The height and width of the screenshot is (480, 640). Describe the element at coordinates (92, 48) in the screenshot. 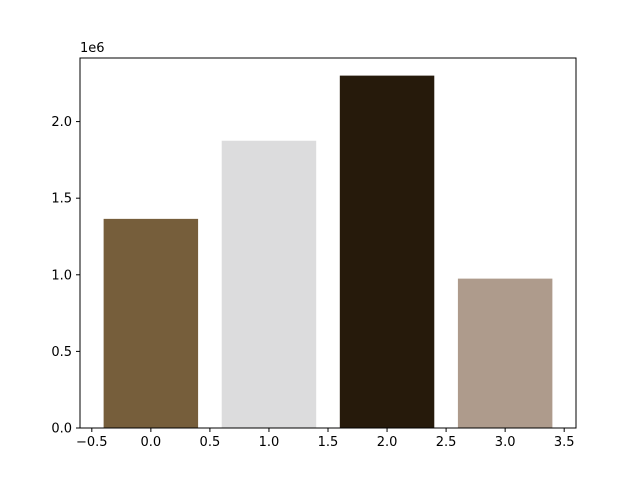

I see `y-axis-offset-label: 1e6` at that location.